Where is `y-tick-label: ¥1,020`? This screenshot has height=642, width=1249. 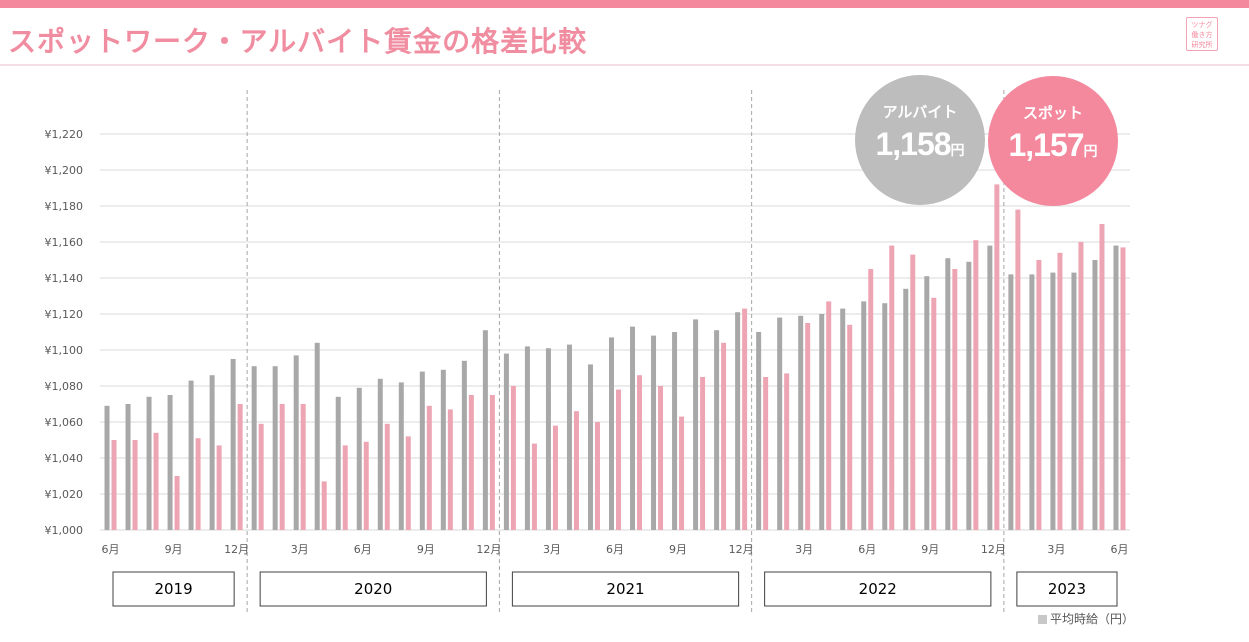
y-tick-label: ¥1,020 is located at coordinates (64, 494).